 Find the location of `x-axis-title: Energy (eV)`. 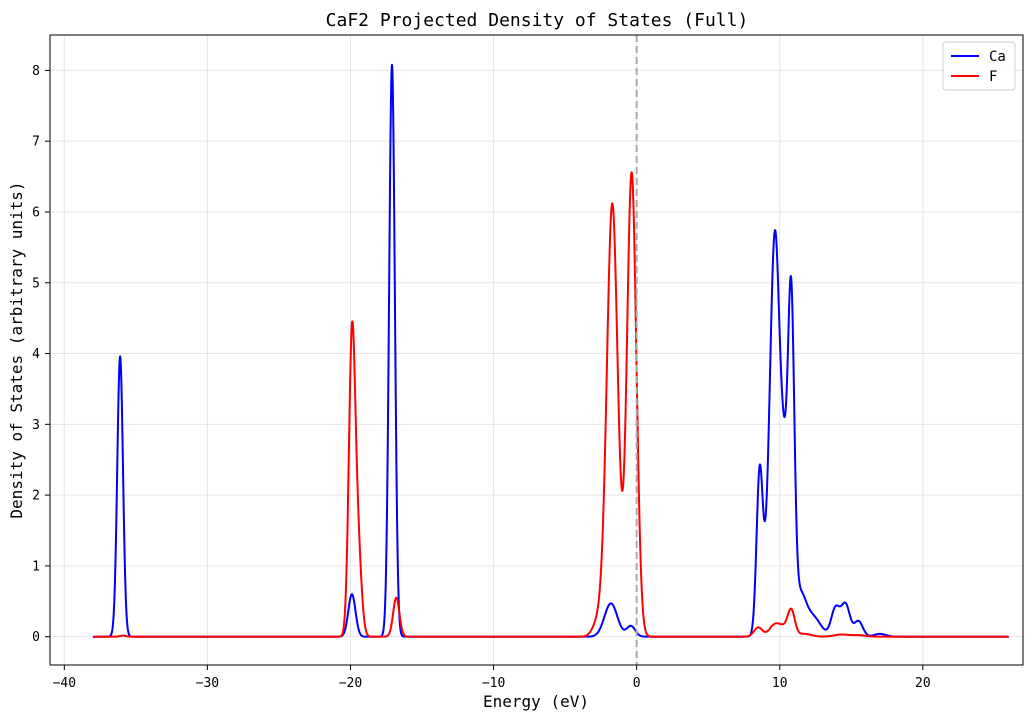

x-axis-title: Energy (eV) is located at coordinates (536, 701).